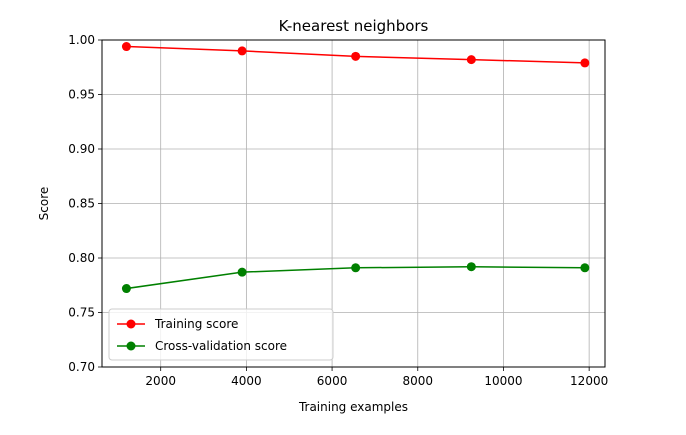  I want to click on legend-item: Cross-validation score, so click(202, 346).